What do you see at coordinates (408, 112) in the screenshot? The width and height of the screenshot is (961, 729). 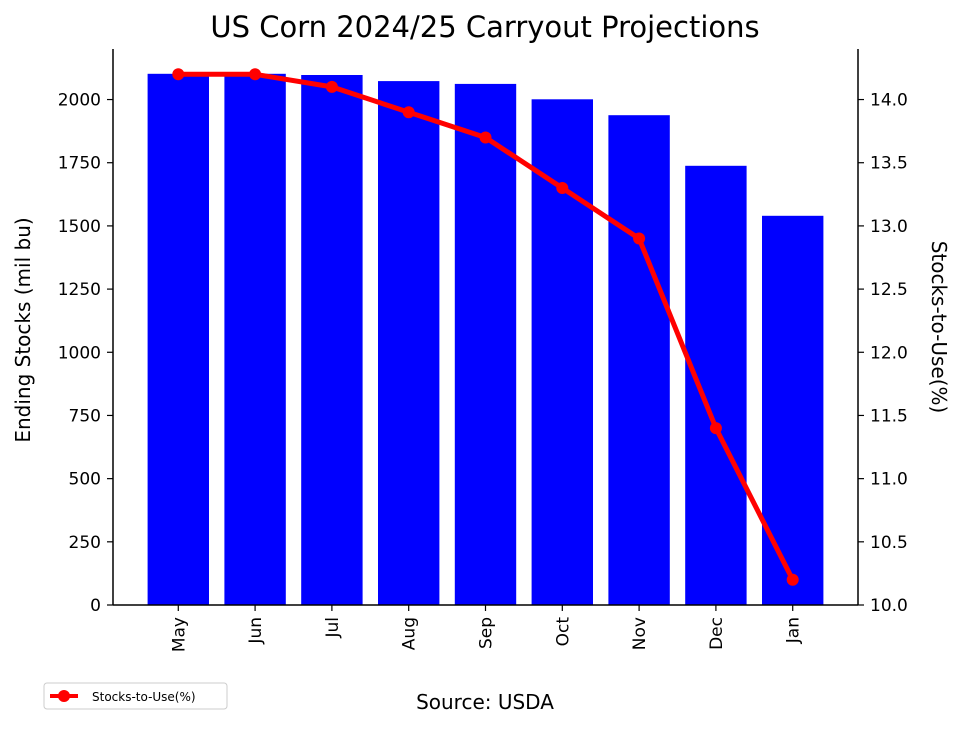 I see `stocks-to-use-point-aug` at bounding box center [408, 112].